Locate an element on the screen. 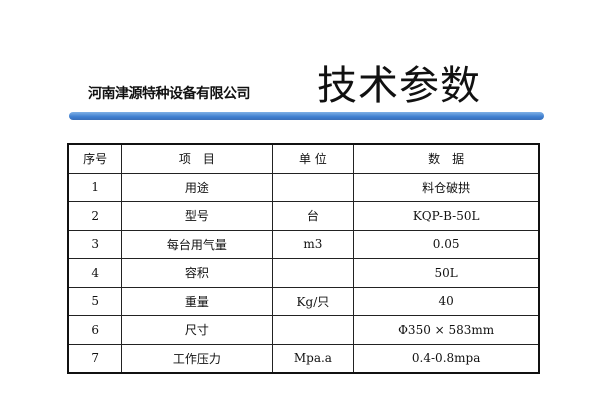 The height and width of the screenshot is (410, 600). cell-item: 尺寸 is located at coordinates (197, 330).